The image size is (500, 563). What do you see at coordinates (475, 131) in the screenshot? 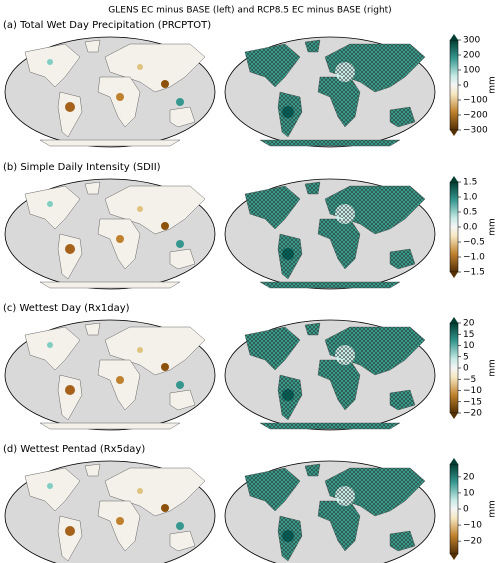
I see `colorbar-tick-label: −300` at bounding box center [475, 131].